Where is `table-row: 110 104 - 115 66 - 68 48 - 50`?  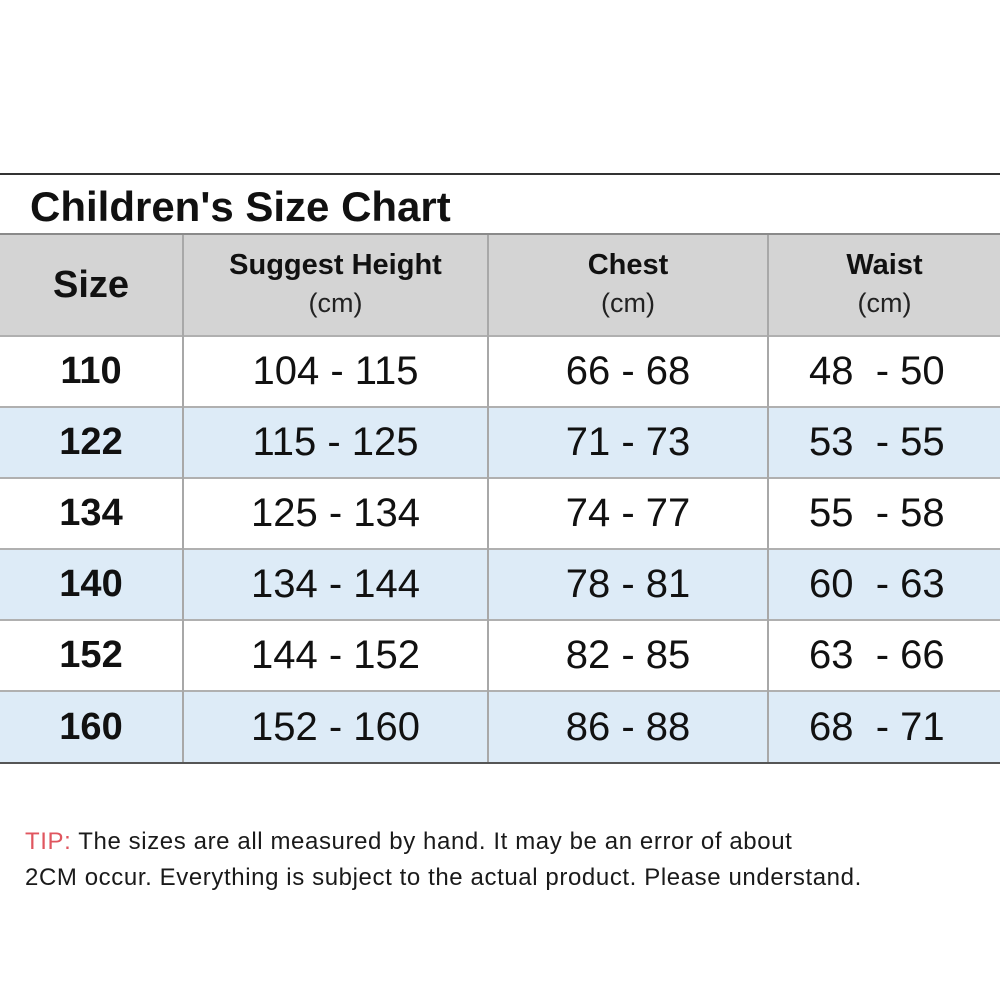 table-row: 110 104 - 115 66 - 68 48 - 50 is located at coordinates (500, 371).